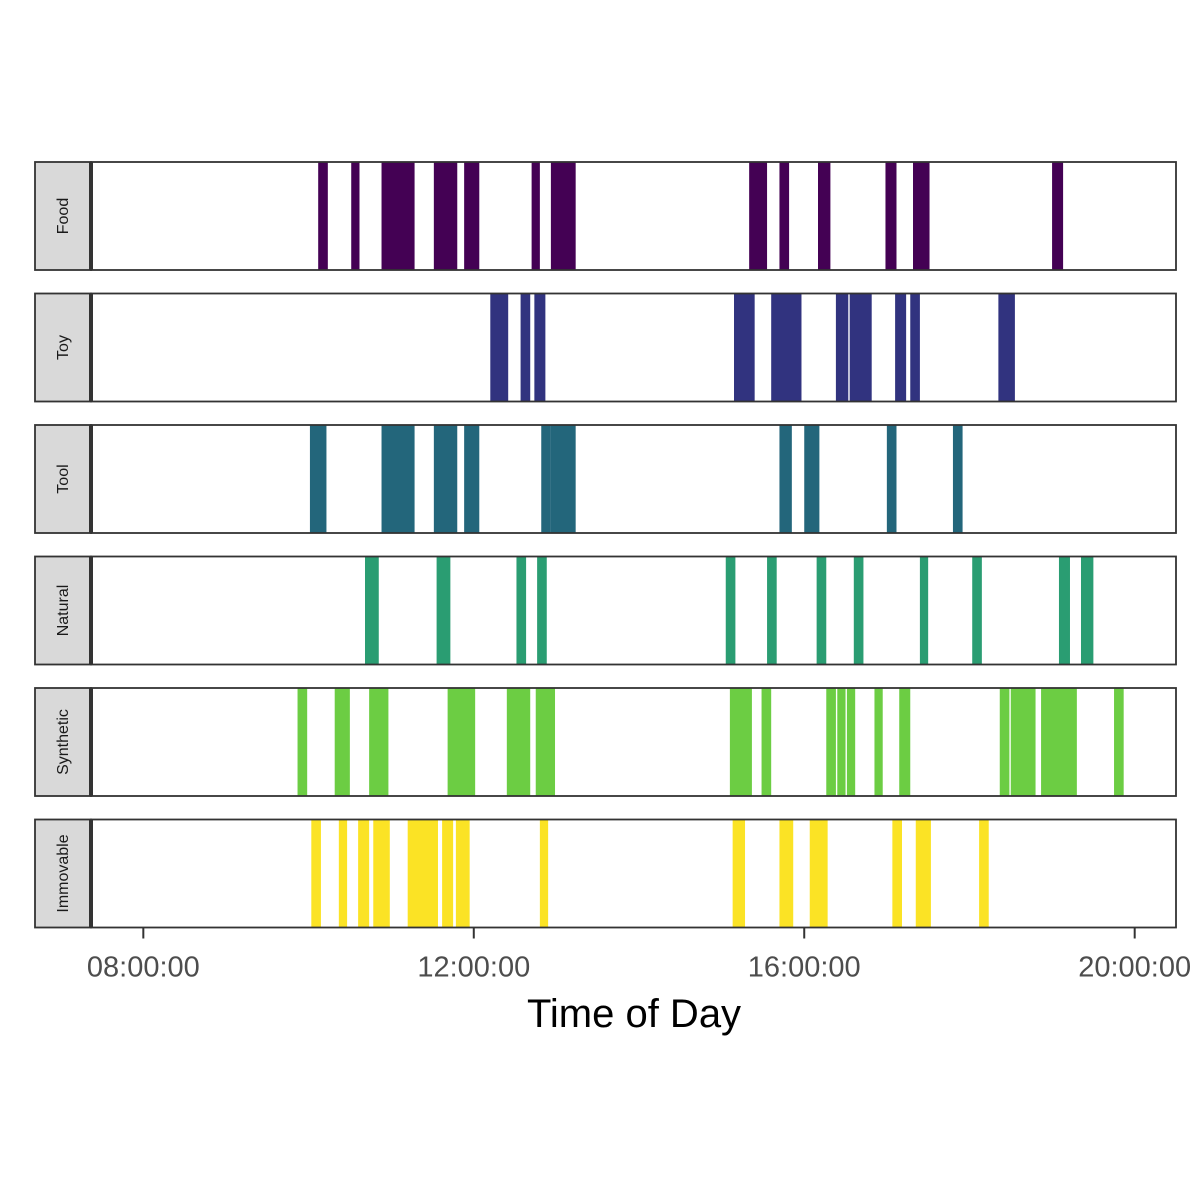 This screenshot has width=1200, height=1200. I want to click on facet-synthetic: Synthetic, so click(605, 742).